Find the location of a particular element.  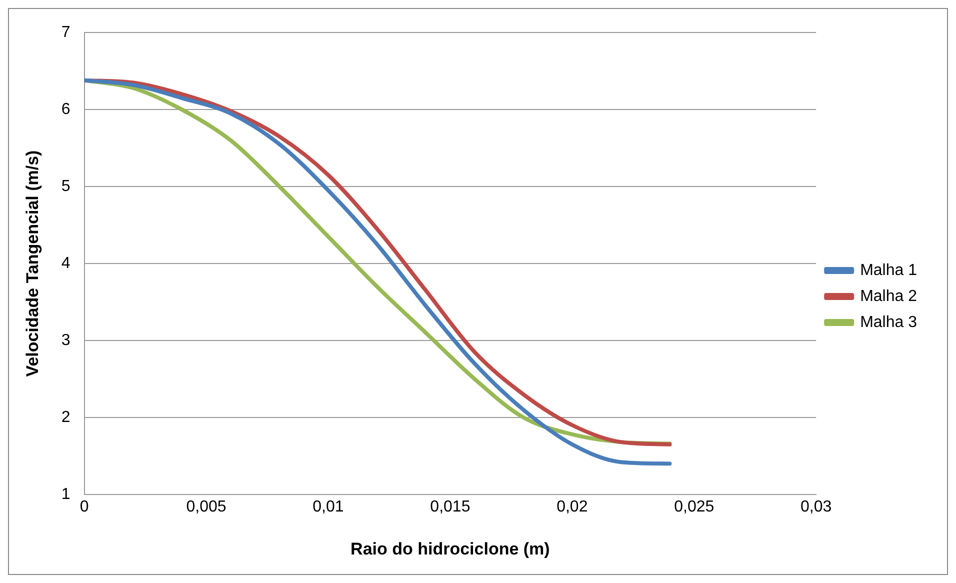

y-tick-label: 6 is located at coordinates (65, 109).